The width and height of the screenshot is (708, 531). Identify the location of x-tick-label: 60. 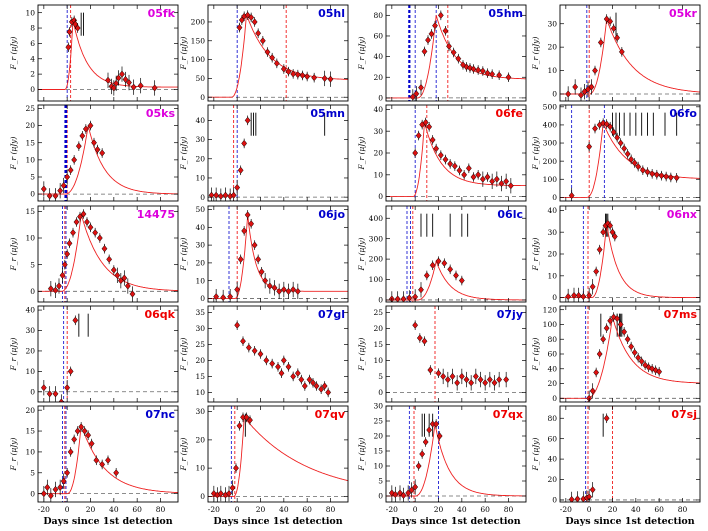
(485, 509).